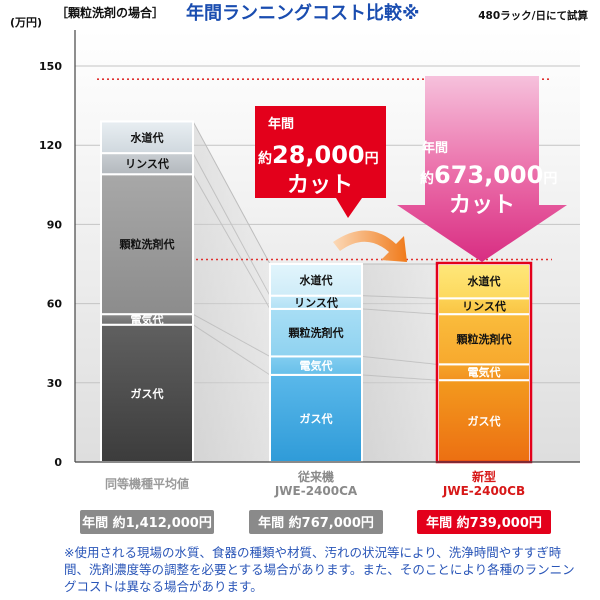  I want to click on callout2-cut: カット, so click(482, 205).